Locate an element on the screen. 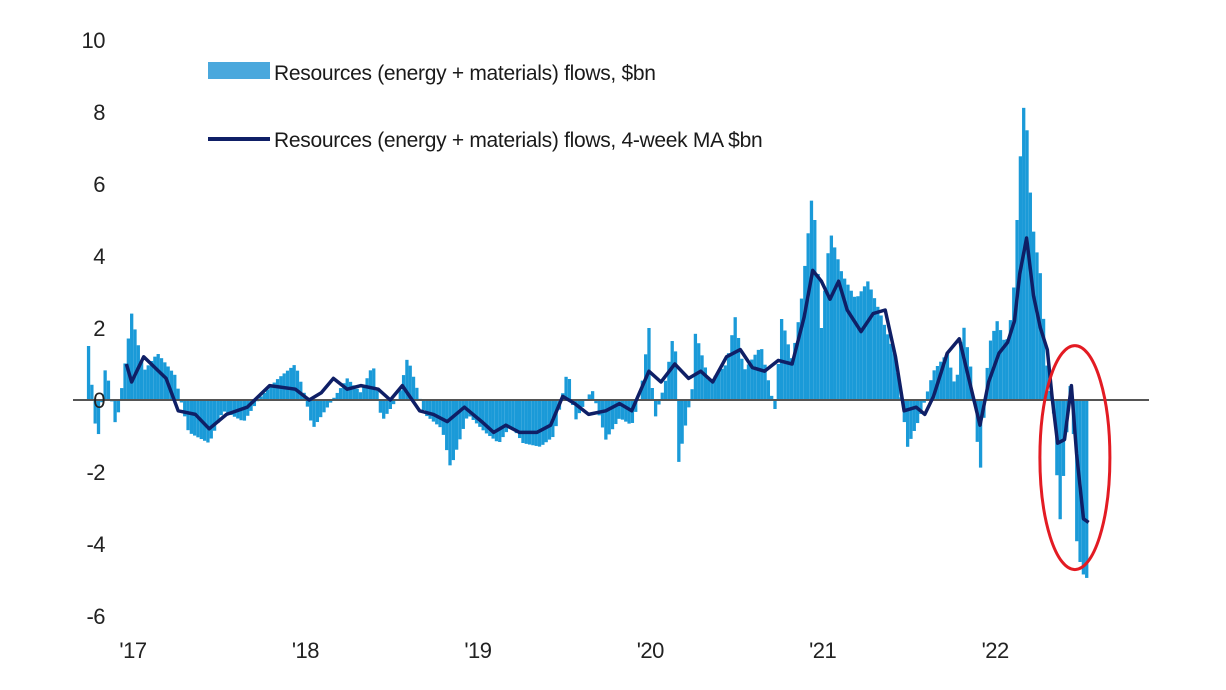  y-axis: 10 8 6 4 2 0 -2 -4 -6 is located at coordinates (94, 328).